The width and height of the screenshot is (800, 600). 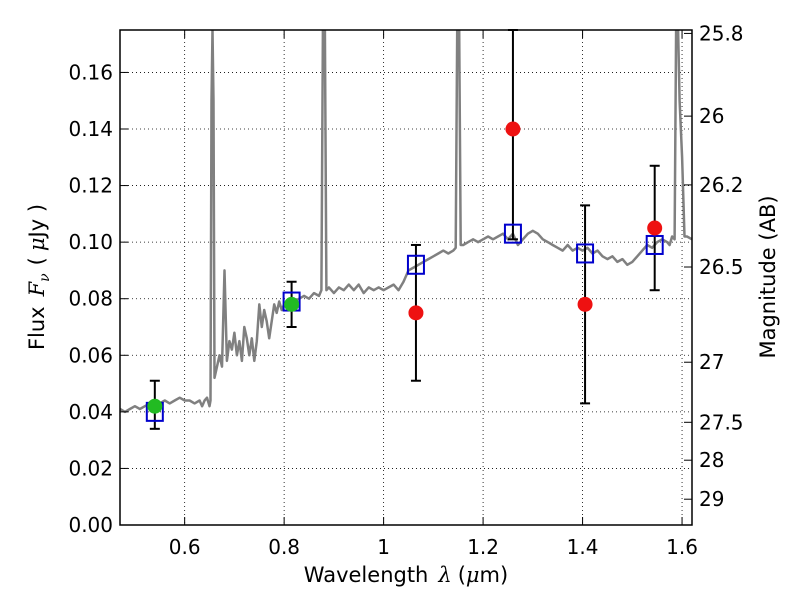 What do you see at coordinates (185, 547) in the screenshot?
I see `x-tick-label: 0.6` at bounding box center [185, 547].